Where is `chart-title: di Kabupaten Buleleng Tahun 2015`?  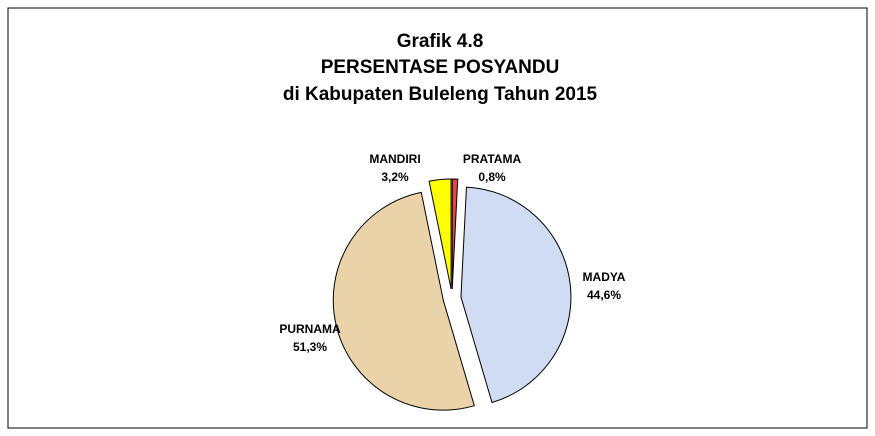 chart-title: di Kabupaten Buleleng Tahun 2015 is located at coordinates (440, 94).